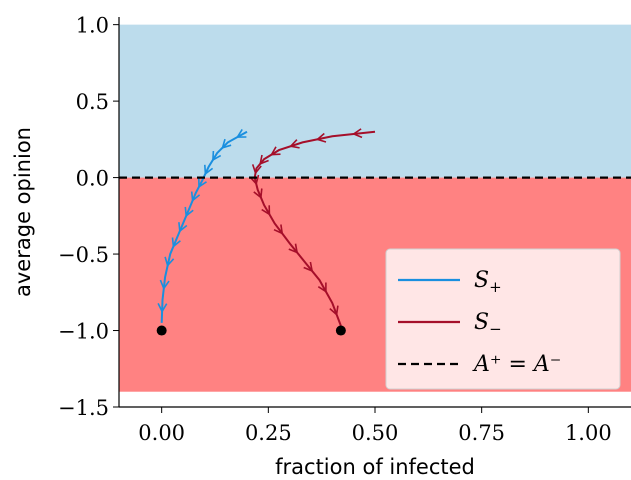 The width and height of the screenshot is (631, 480). What do you see at coordinates (92, 26) in the screenshot?
I see `y-tick-label: 1.0` at bounding box center [92, 26].